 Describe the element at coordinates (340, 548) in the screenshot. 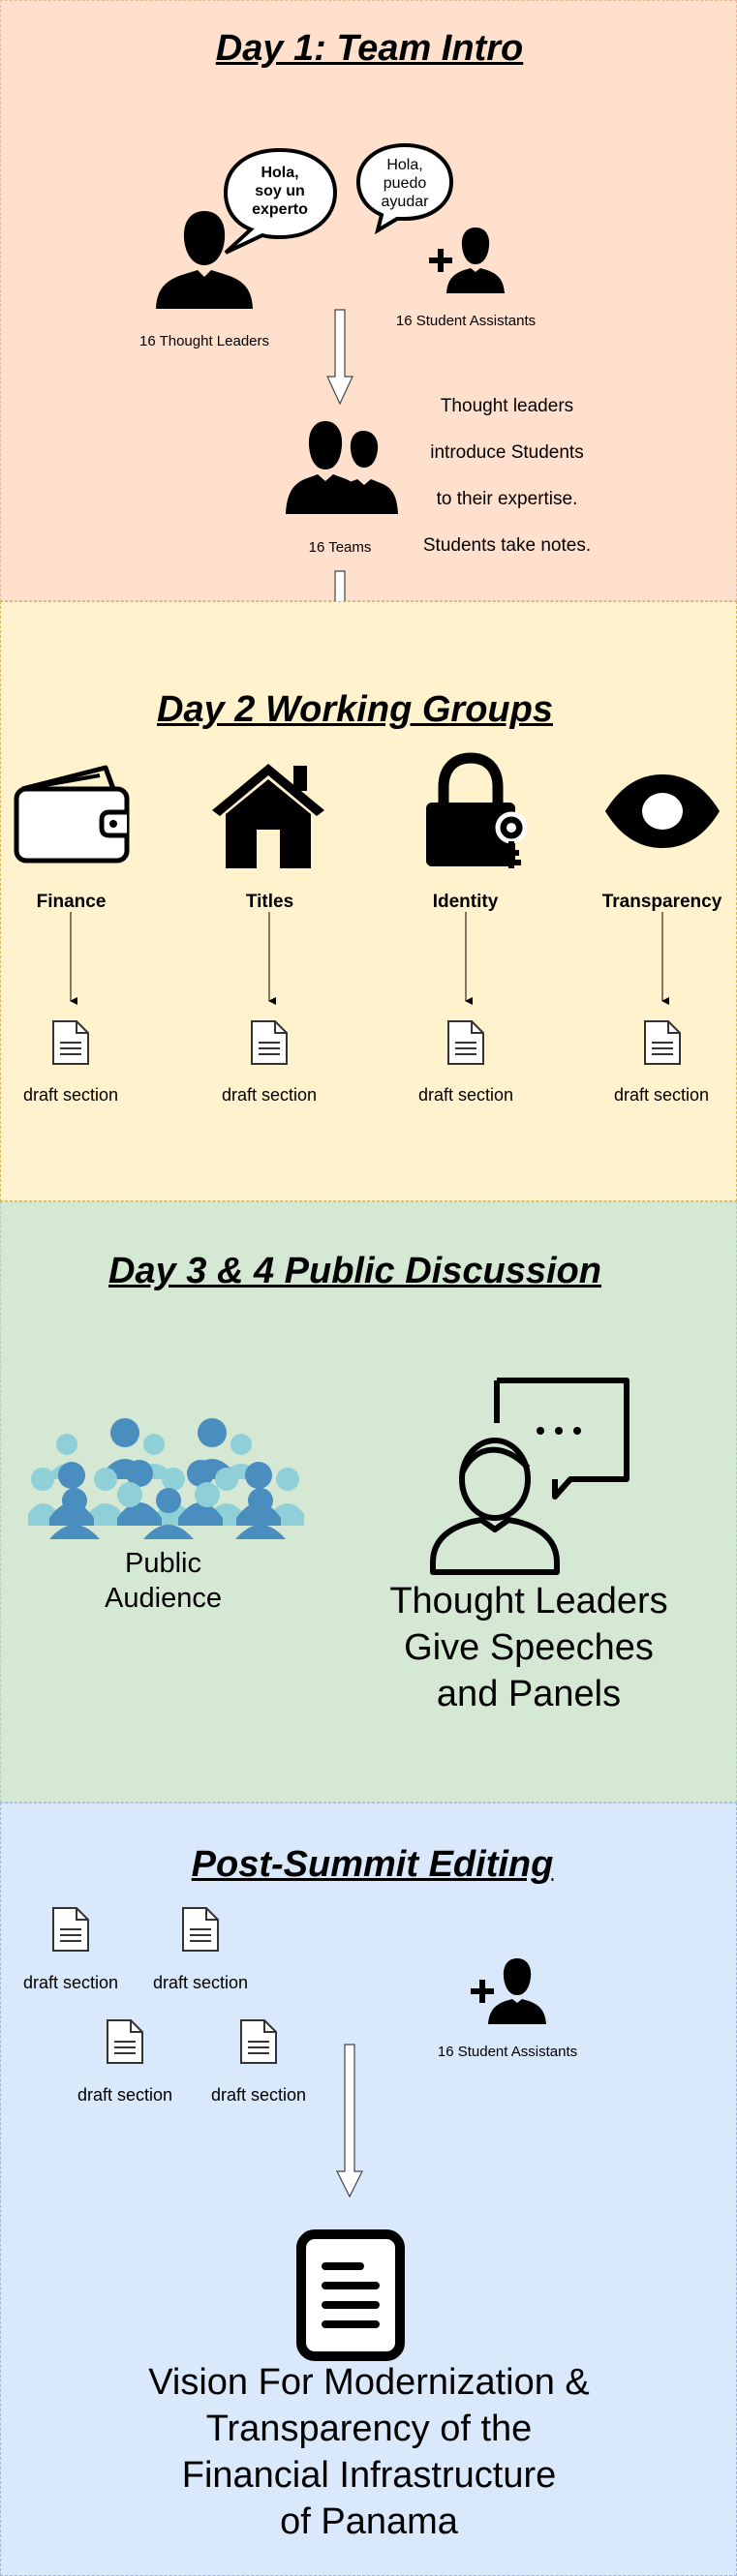

I see `teams-label: 16 Teams` at that location.